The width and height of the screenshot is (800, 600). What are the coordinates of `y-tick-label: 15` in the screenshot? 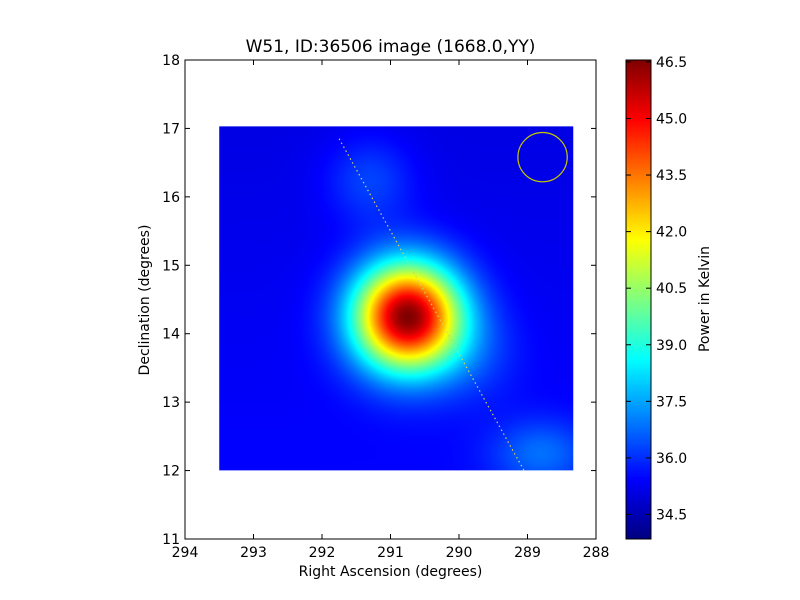 It's located at (171, 266).